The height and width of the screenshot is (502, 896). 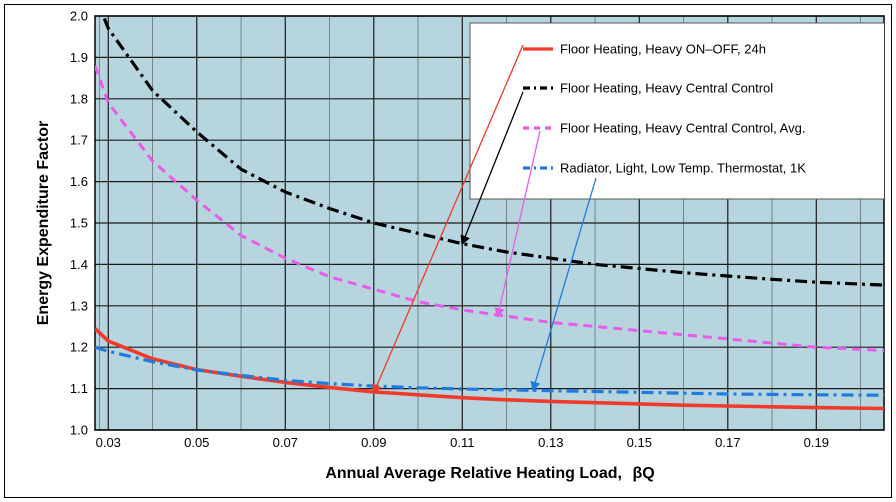 I want to click on y-tick-label: 1.8, so click(x=79, y=98).